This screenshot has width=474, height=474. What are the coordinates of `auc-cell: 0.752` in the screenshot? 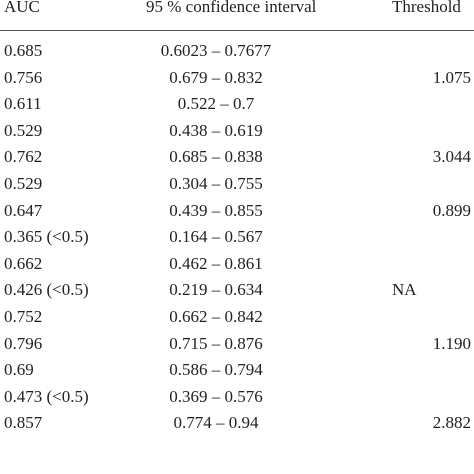 It's located at (23, 316).